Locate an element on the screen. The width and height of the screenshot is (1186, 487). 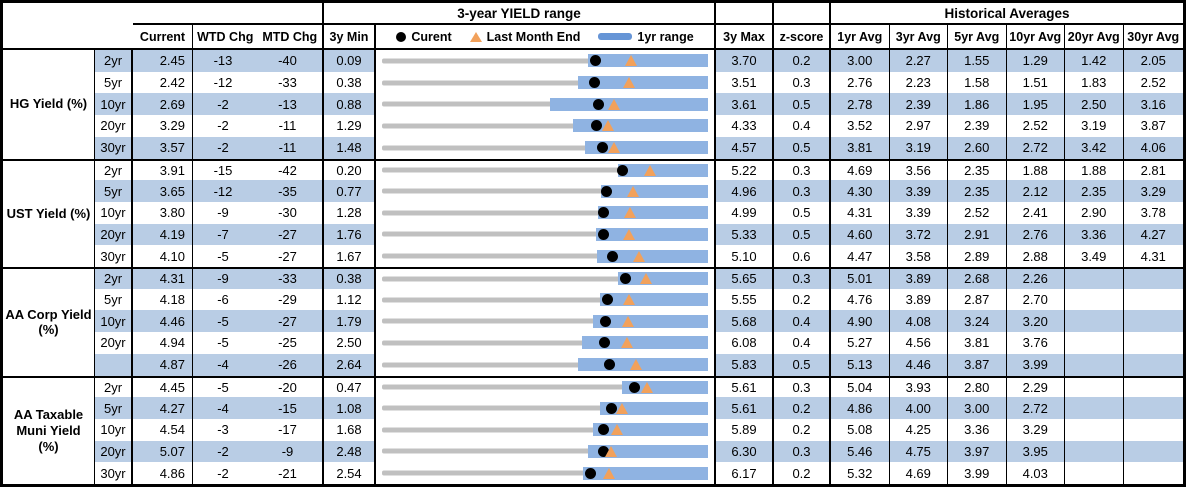
mtd-chg-cell: -20 is located at coordinates (288, 386).